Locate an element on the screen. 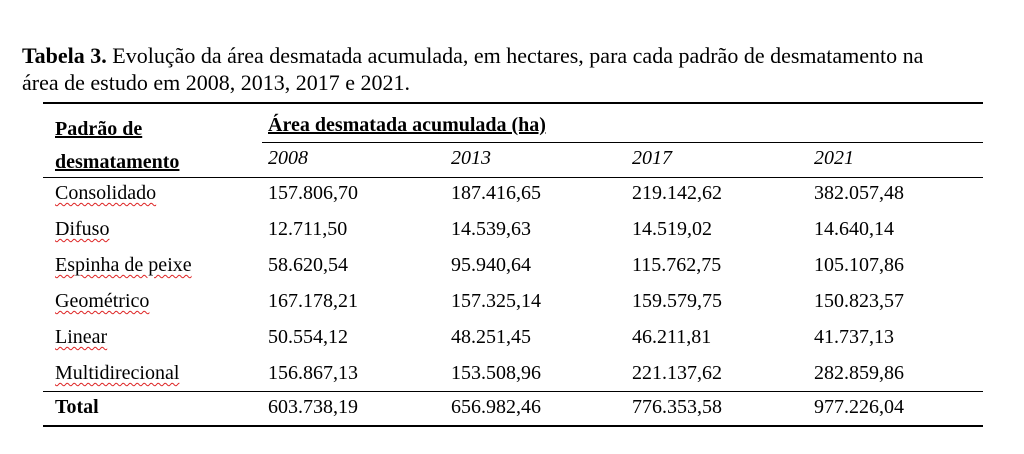 The width and height of the screenshot is (1024, 454). group-header: Área desmatada acumulada (ha) is located at coordinates (407, 125).